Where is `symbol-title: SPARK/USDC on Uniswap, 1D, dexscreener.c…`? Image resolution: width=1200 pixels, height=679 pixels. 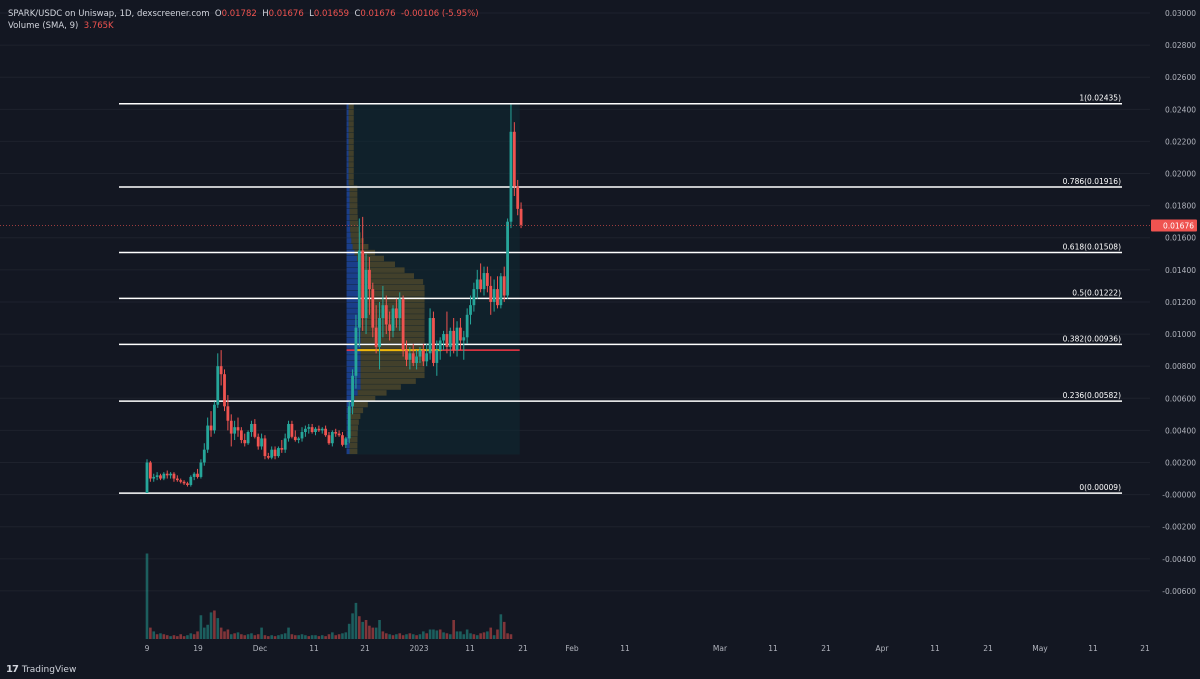
symbol-title: SPARK/USDC on Uniswap, 1D, dexscreener.c… is located at coordinates (109, 14).